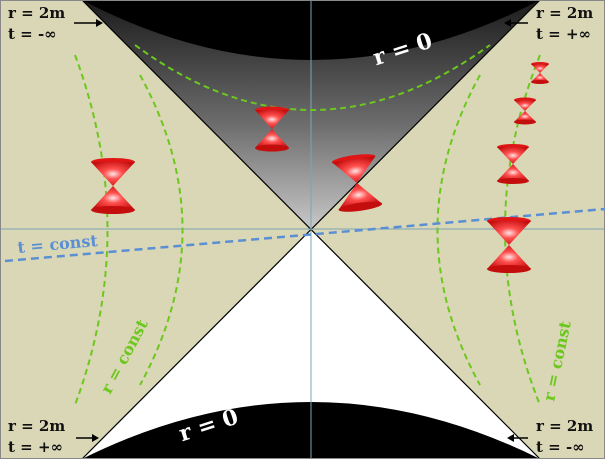 The height and width of the screenshot is (459, 605). Describe the element at coordinates (36, 13) in the screenshot. I see `label-top-left-r: r = 2m` at that location.